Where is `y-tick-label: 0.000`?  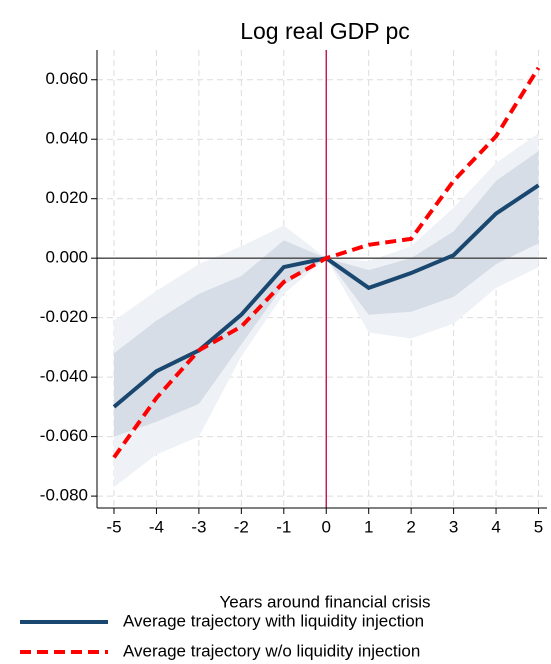 y-tick-label: 0.000 is located at coordinates (66, 257).